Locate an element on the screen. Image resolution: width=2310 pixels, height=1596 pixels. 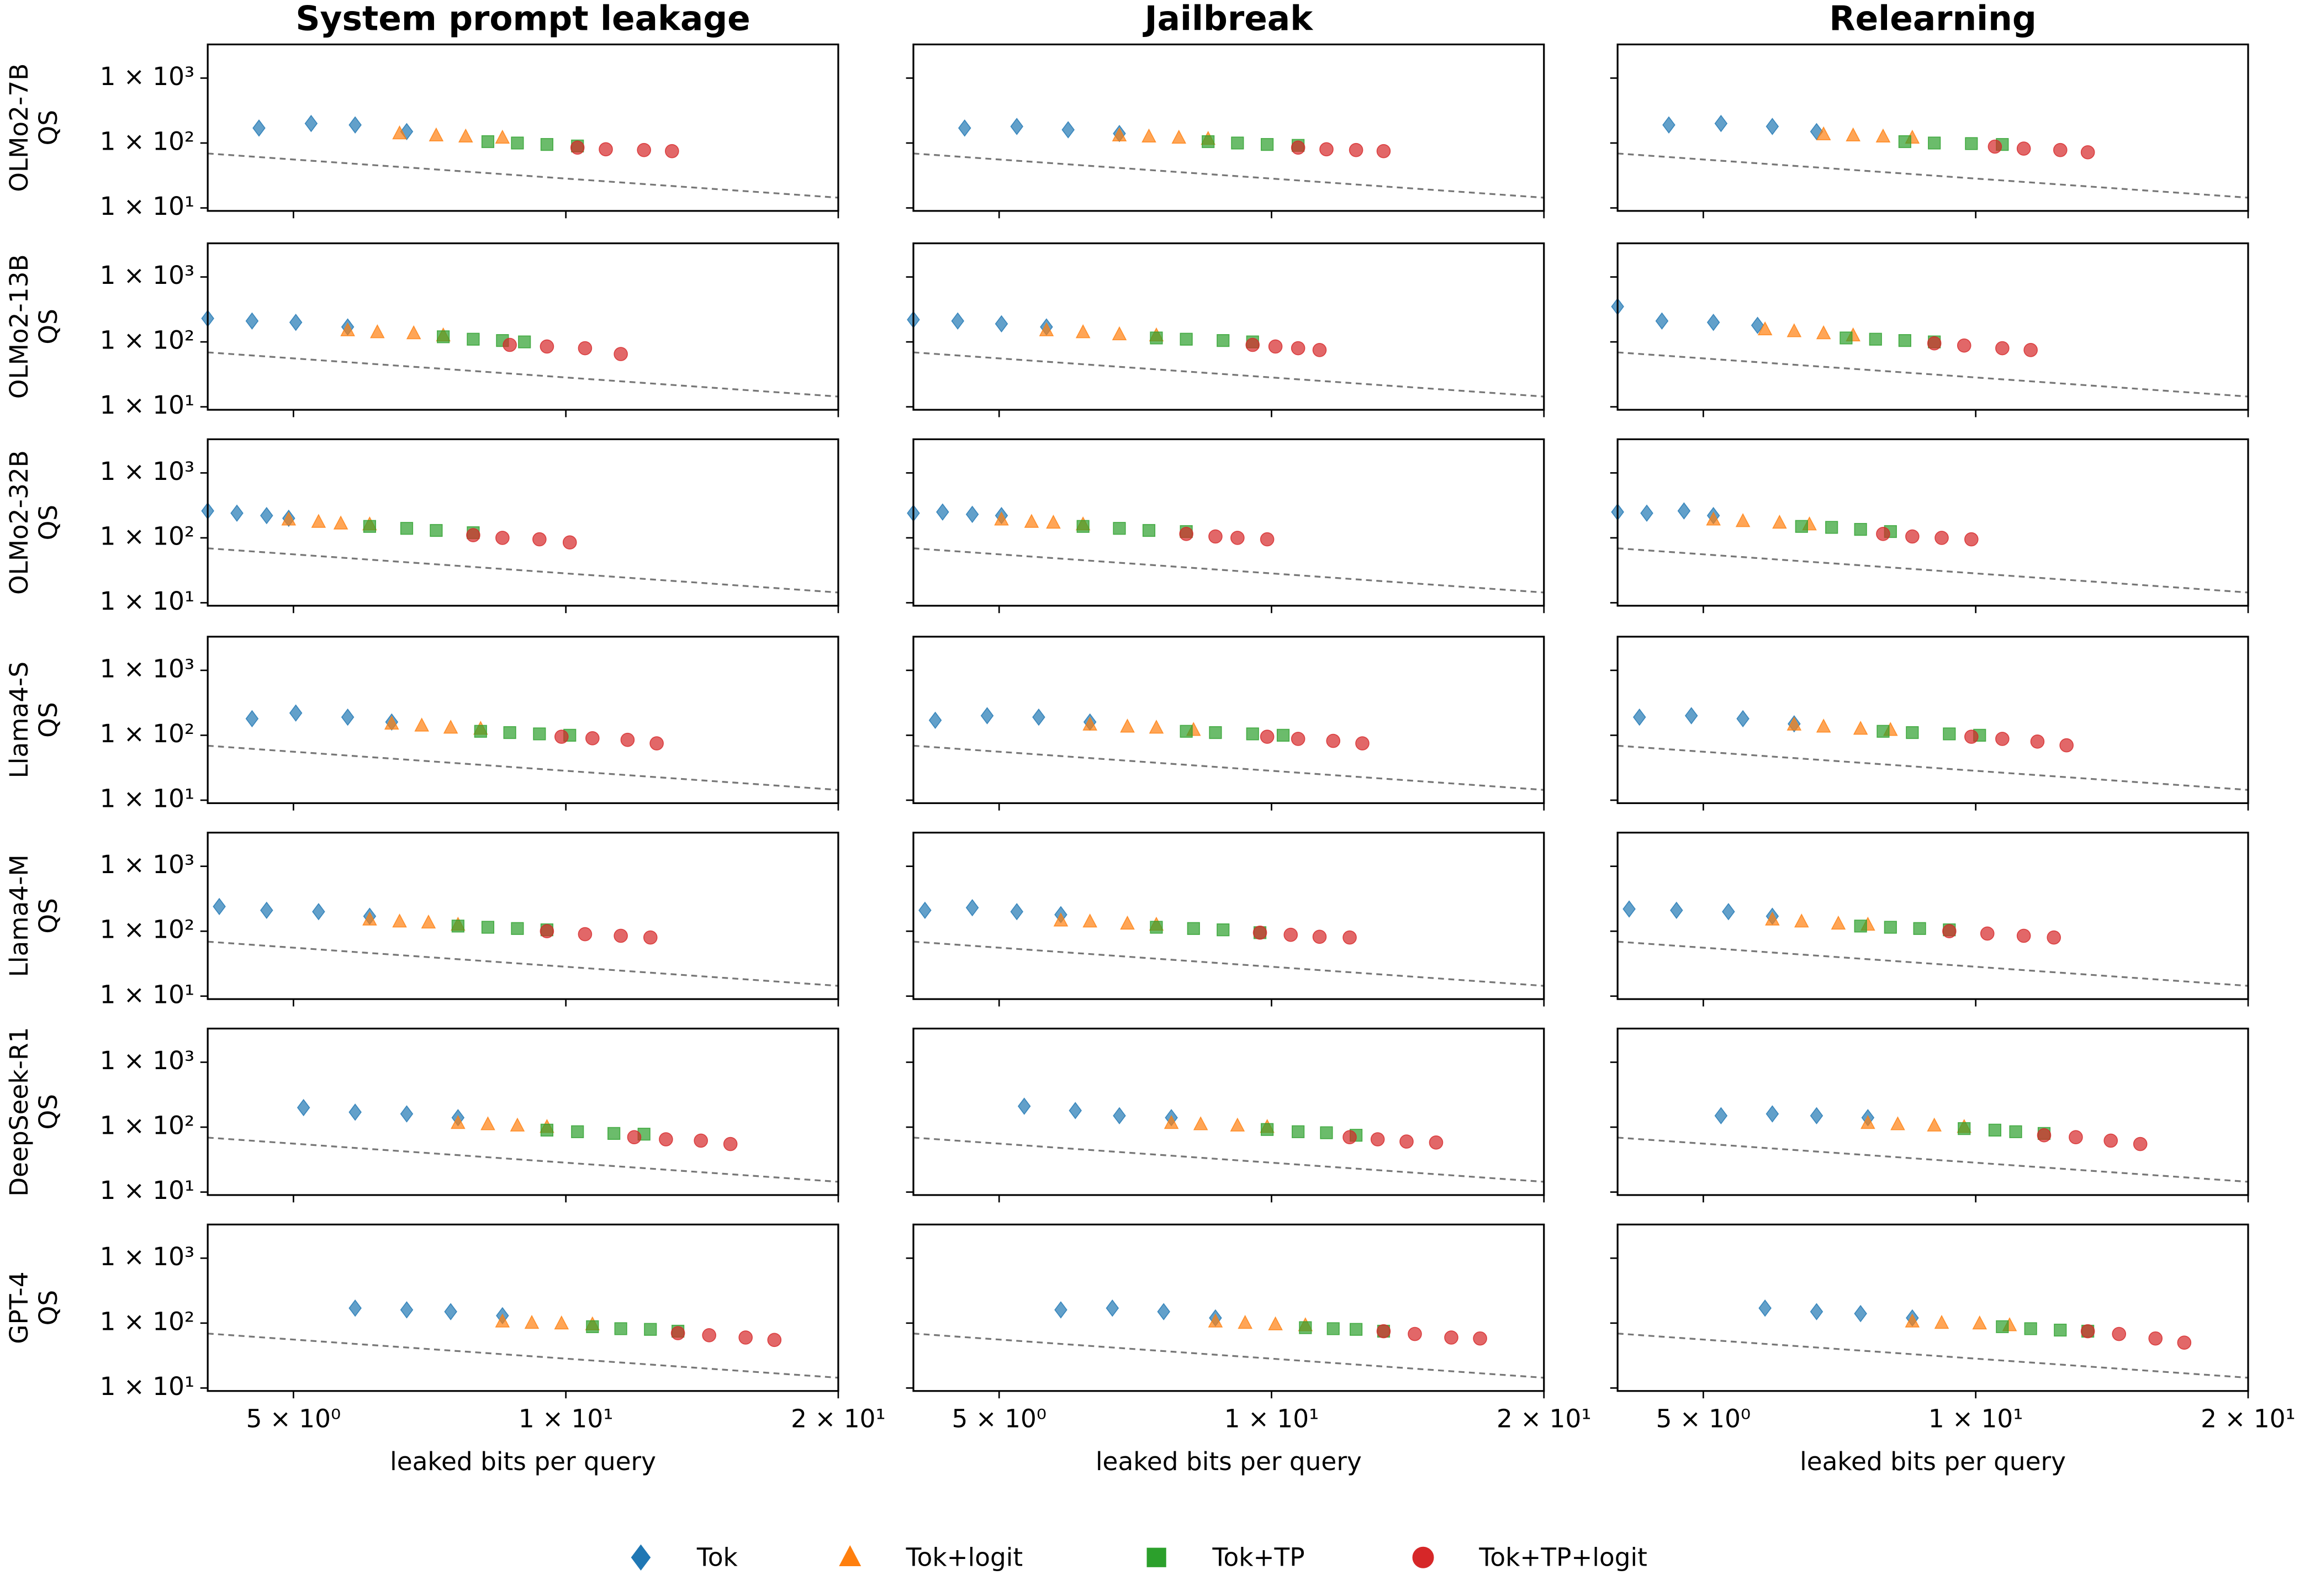
y-tick-label: 1 × 10¹ is located at coordinates (147, 601).